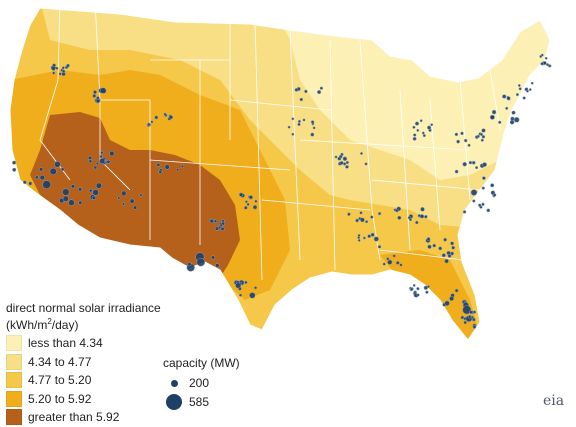  Describe the element at coordinates (60, 361) in the screenshot. I see `legend-label: 4.34 to 4.77` at that location.